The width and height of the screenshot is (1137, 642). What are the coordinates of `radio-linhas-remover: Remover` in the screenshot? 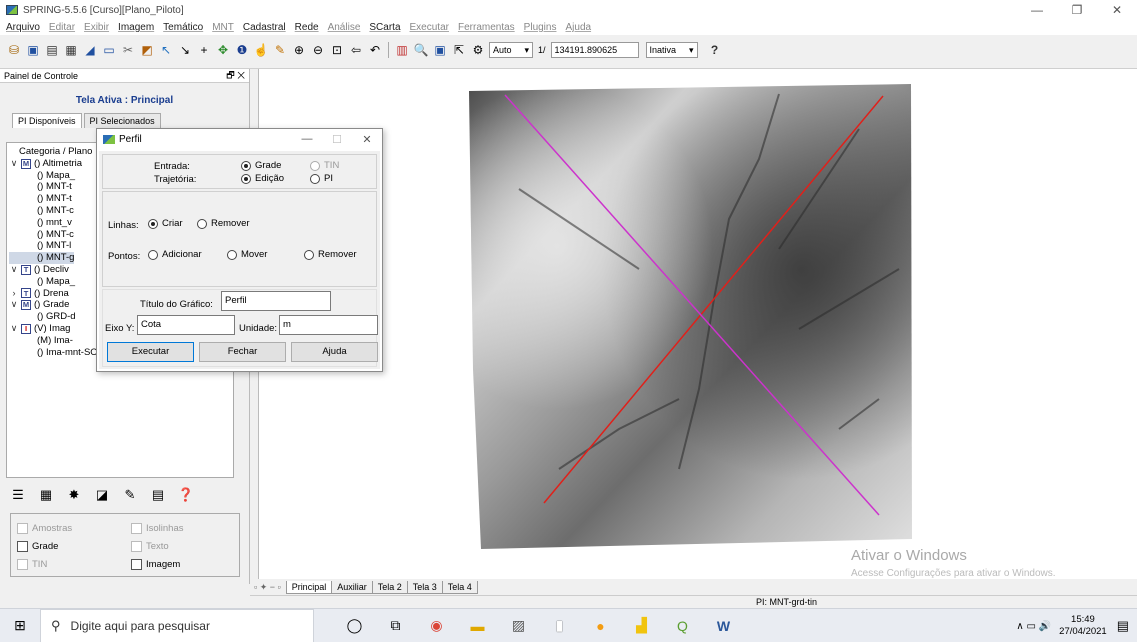 It's located at (223, 223).